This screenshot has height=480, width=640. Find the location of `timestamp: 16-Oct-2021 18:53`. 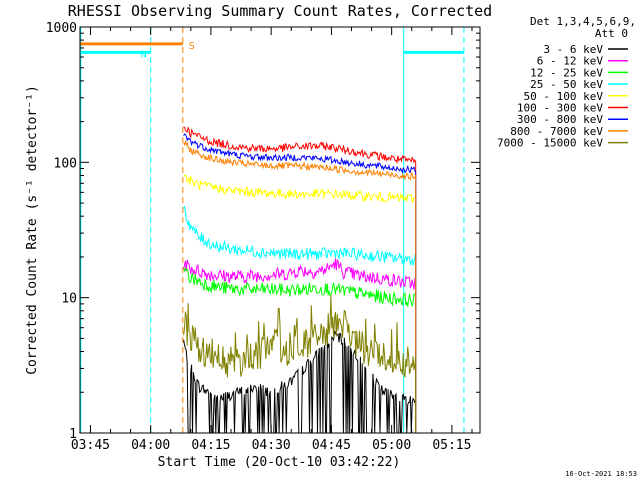

timestamp: 16-Oct-2021 18:53 is located at coordinates (601, 474).